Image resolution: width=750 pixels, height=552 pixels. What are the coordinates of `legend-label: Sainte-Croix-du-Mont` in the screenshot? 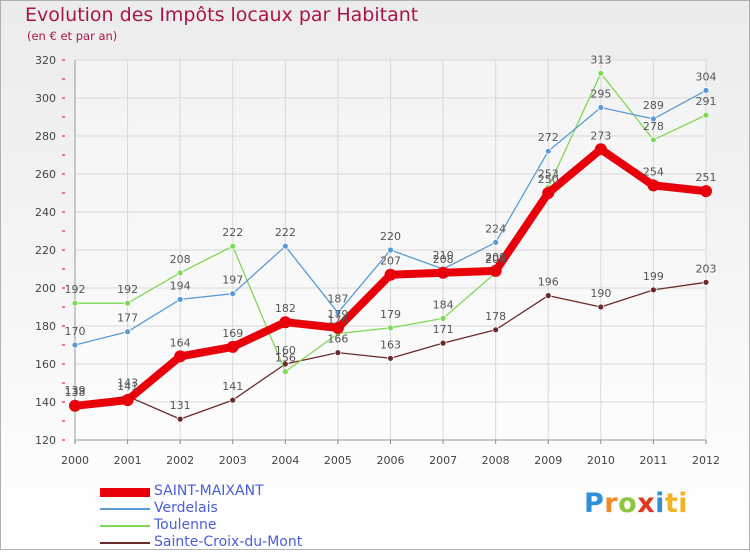 It's located at (228, 542).